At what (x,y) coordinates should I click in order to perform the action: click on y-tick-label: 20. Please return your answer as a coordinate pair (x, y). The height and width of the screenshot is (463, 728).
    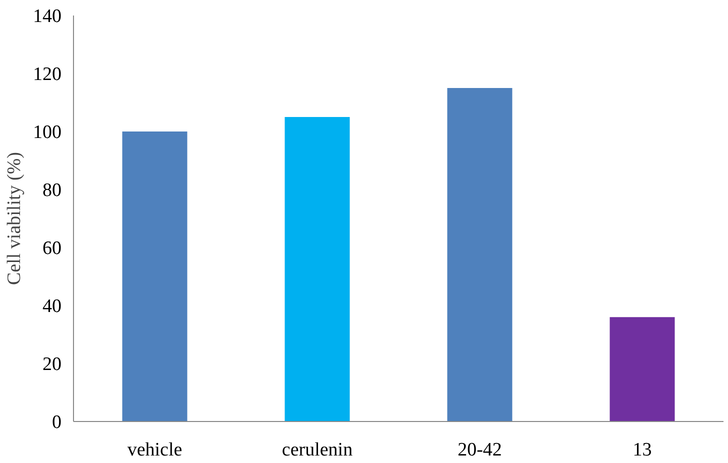
    Looking at the image, I should click on (52, 364).